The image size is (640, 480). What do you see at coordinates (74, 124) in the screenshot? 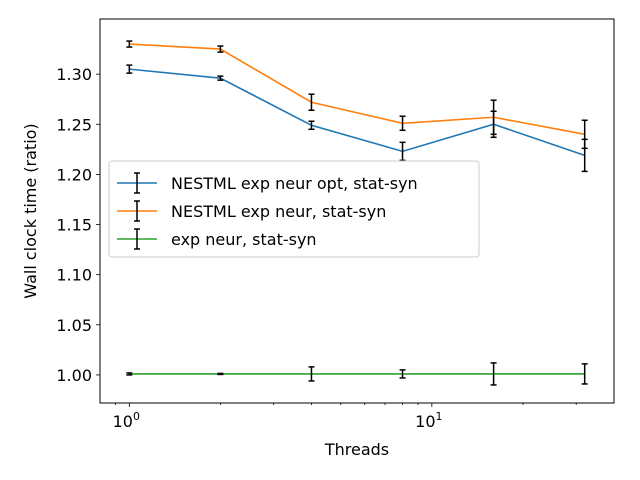
I see `y-tick-label: 1.25` at bounding box center [74, 124].